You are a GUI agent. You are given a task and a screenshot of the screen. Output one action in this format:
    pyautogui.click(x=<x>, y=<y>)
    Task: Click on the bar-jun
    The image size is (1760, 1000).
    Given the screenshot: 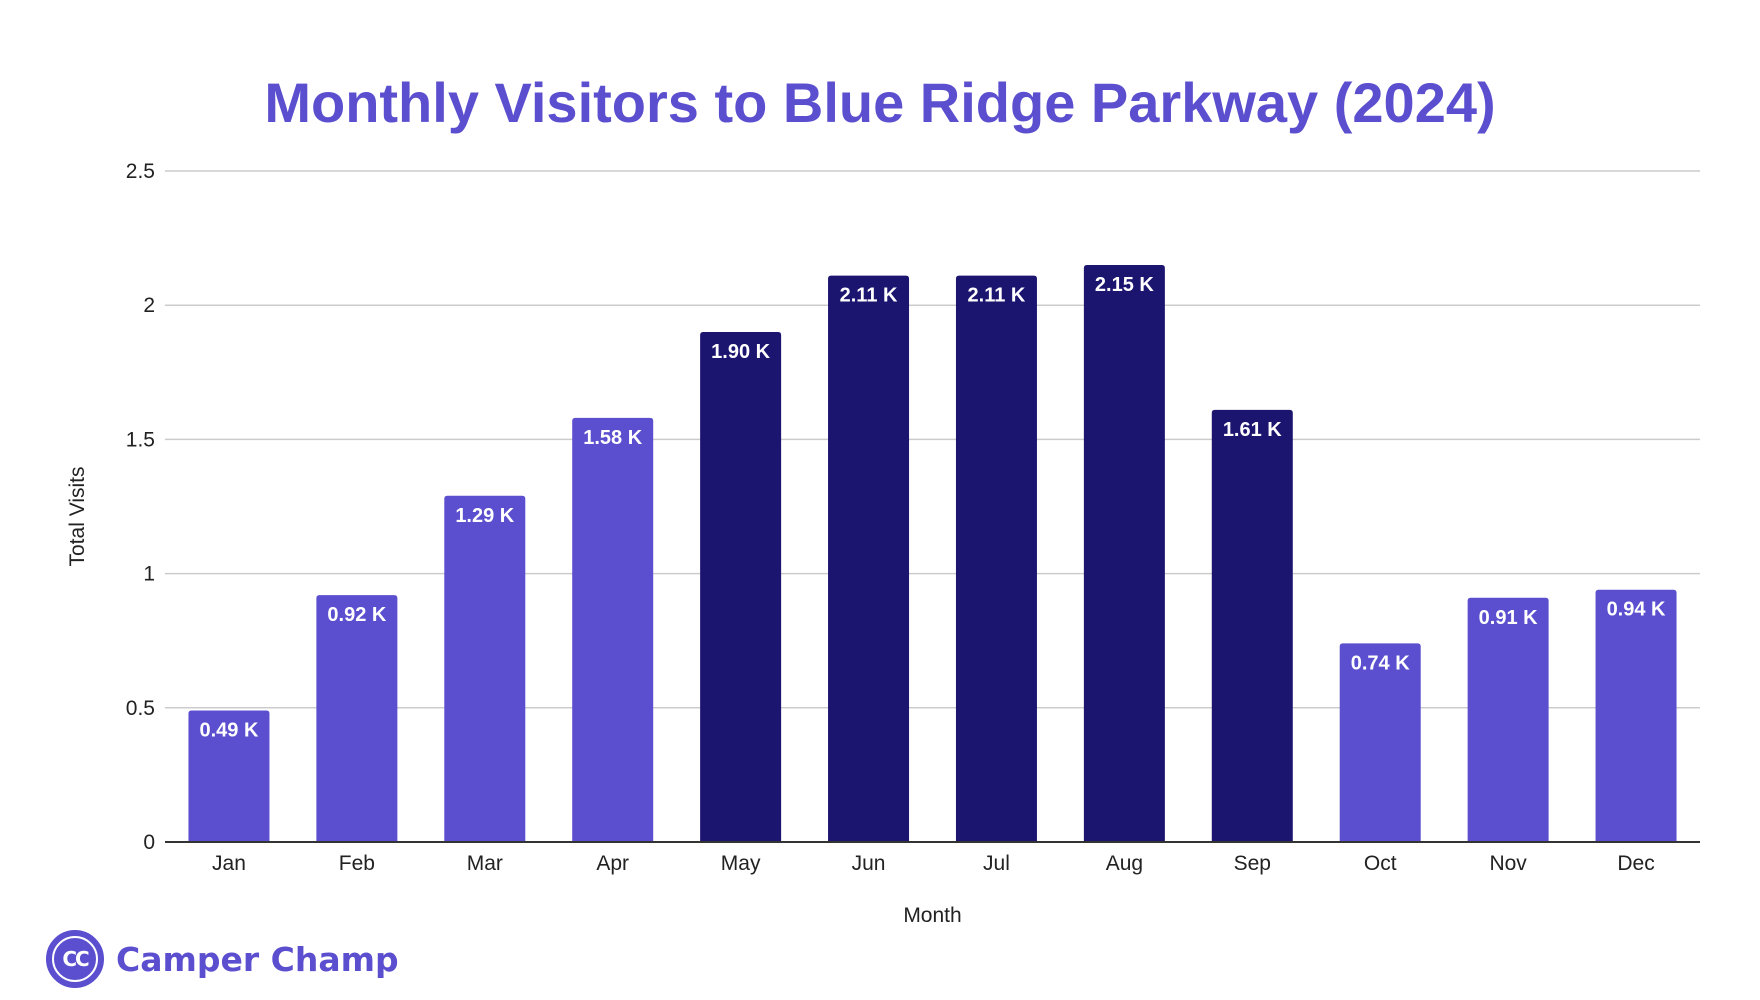 What is the action you would take?
    pyautogui.click(x=869, y=558)
    